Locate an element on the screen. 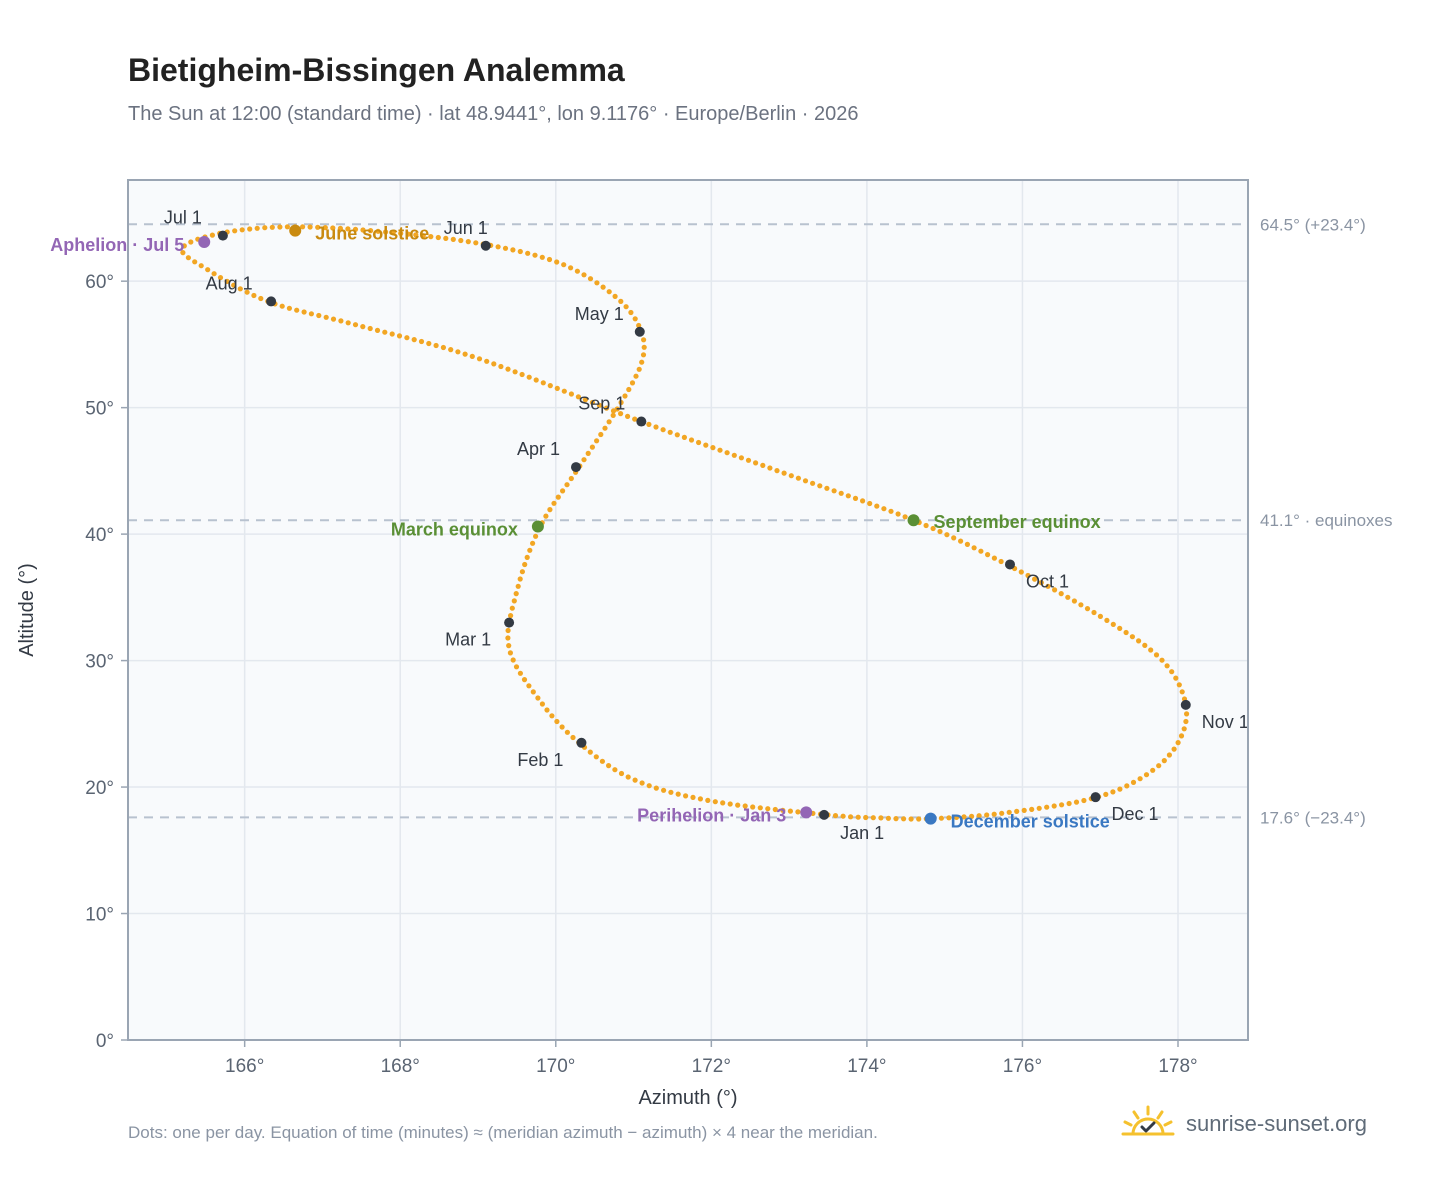 This screenshot has height=1188, width=1448. brand-name: sunrise-sunset.org is located at coordinates (1276, 1123).